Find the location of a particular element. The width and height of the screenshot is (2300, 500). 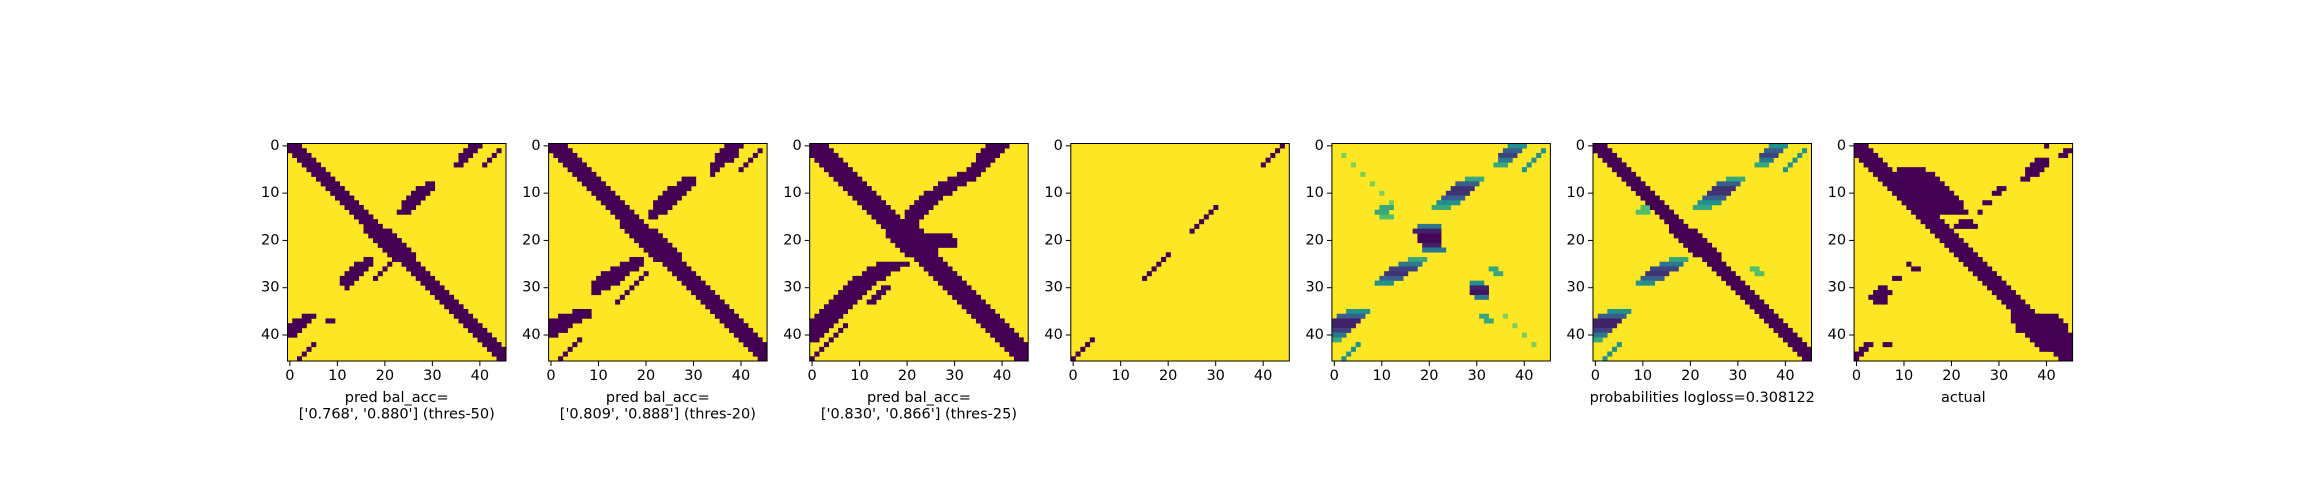

x-axis-label: pred bal_acc= is located at coordinates (397, 398).